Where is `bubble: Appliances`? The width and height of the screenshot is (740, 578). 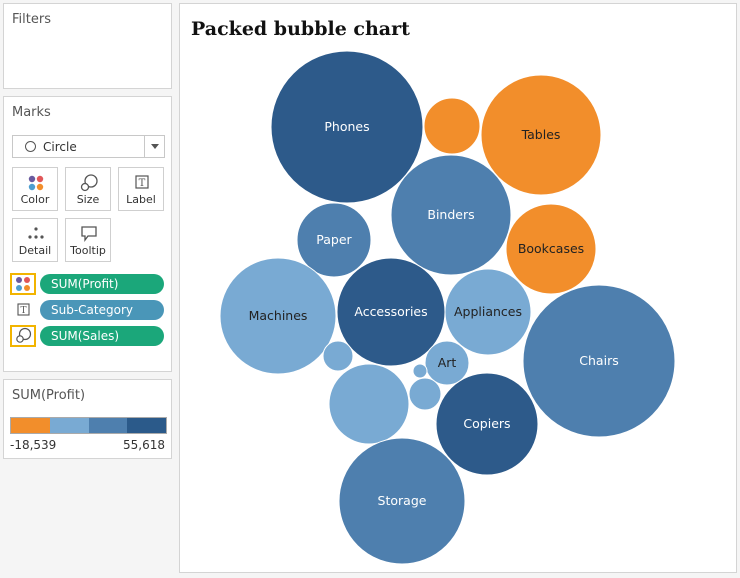 bubble: Appliances is located at coordinates (488, 312).